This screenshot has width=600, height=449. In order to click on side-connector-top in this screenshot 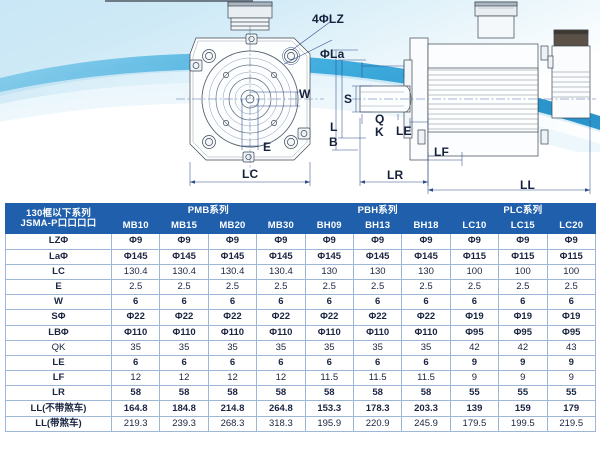, I will do `click(496, 20)`.